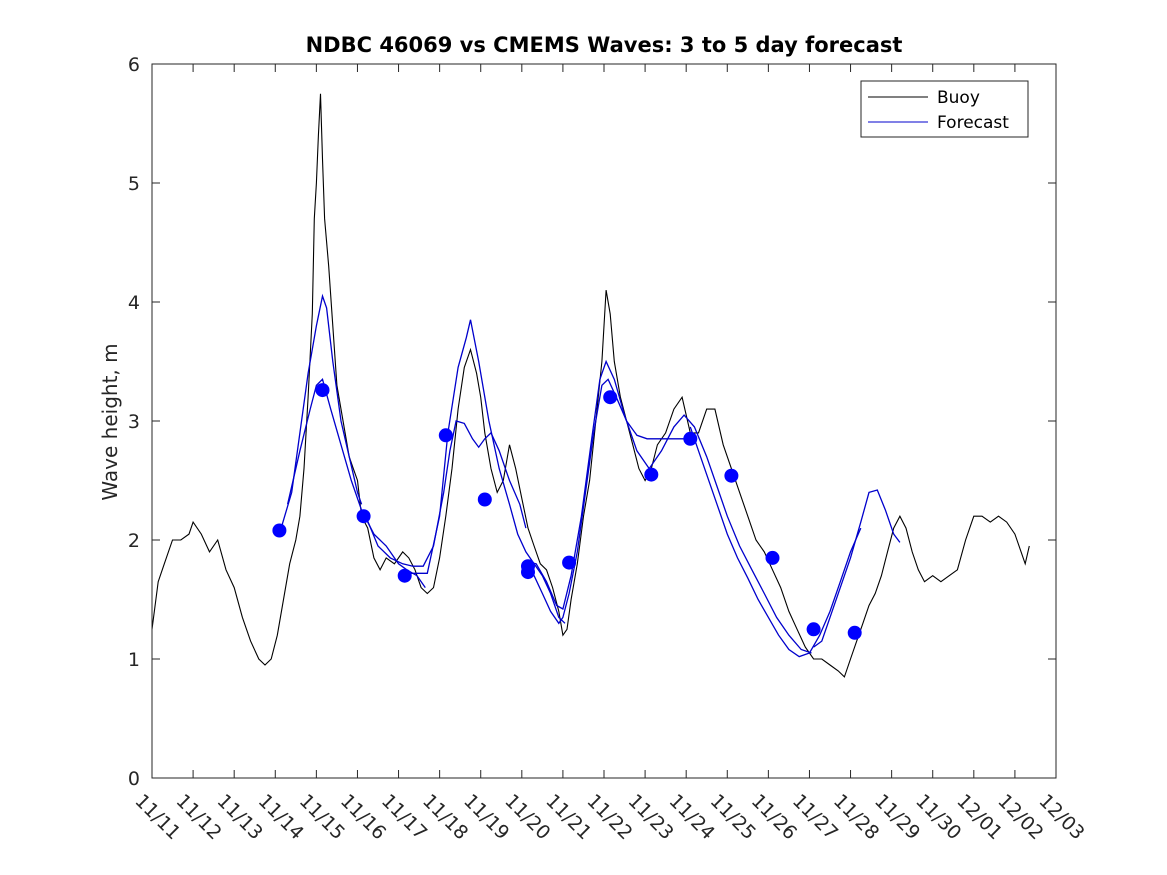 This screenshot has width=1167, height=875. I want to click on legend-box, so click(944, 109).